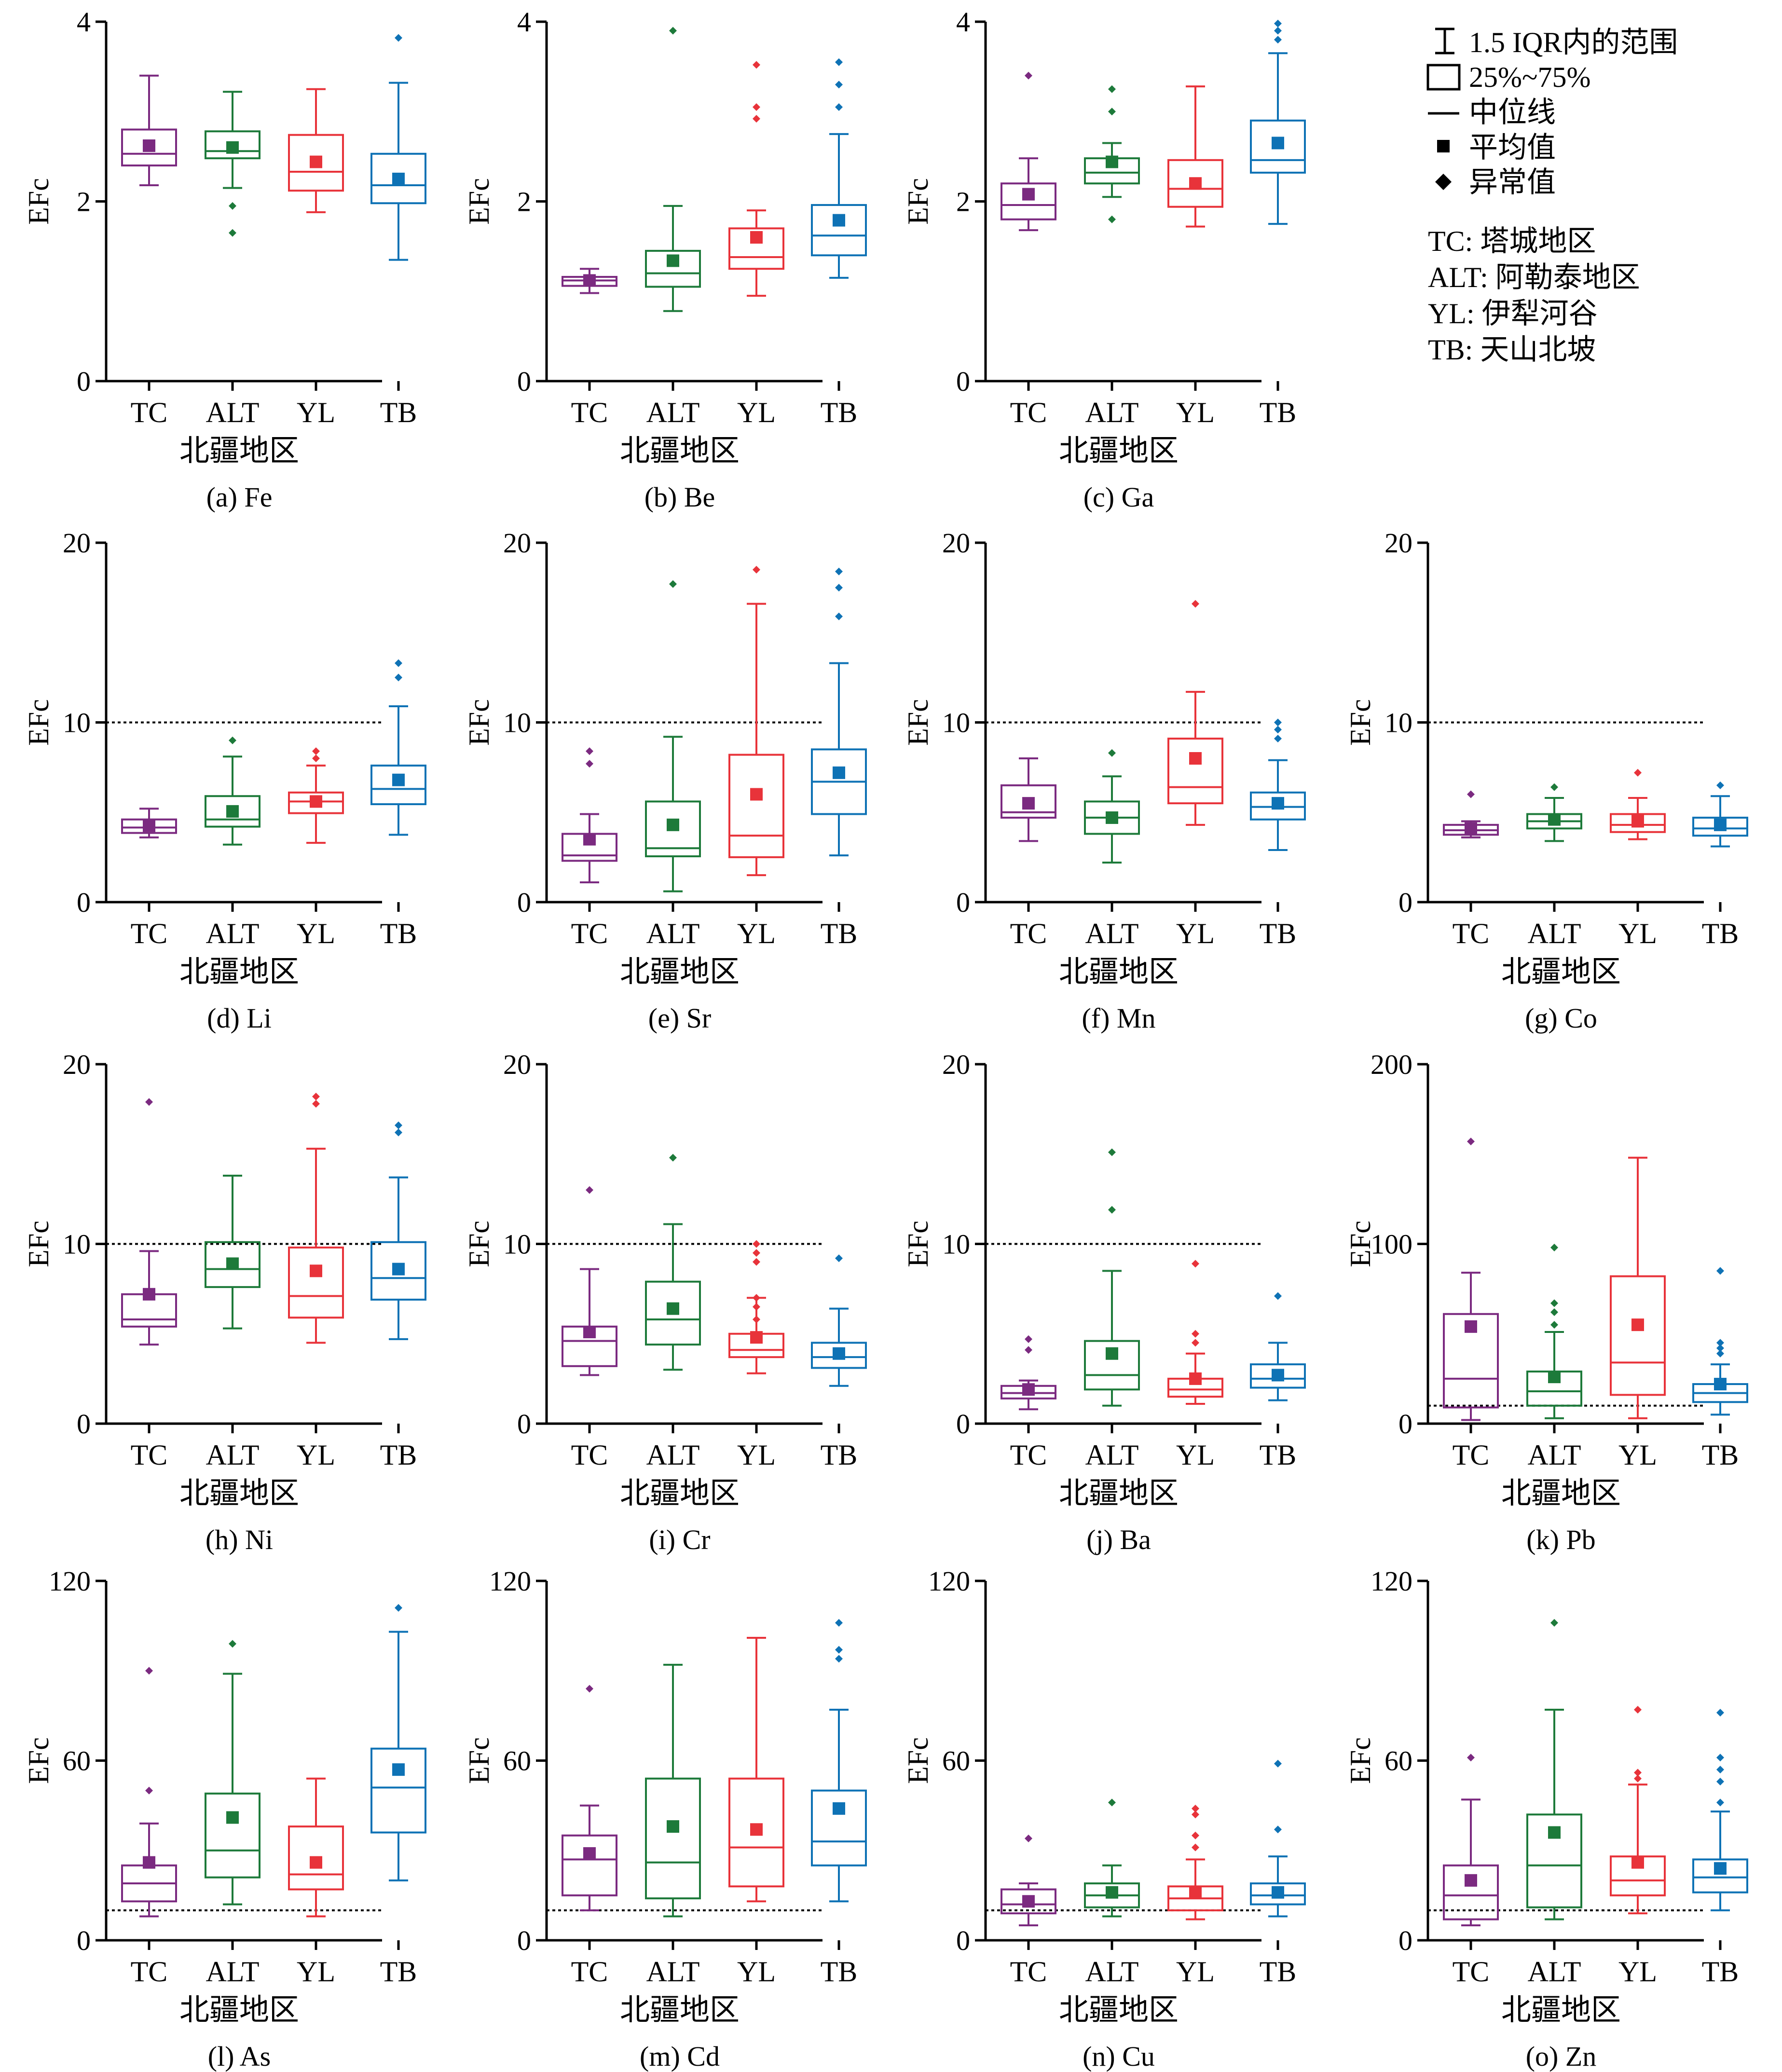 This screenshot has height=2072, width=1782. Describe the element at coordinates (1554, 1455) in the screenshot. I see `x-tick-label: ALT` at that location.